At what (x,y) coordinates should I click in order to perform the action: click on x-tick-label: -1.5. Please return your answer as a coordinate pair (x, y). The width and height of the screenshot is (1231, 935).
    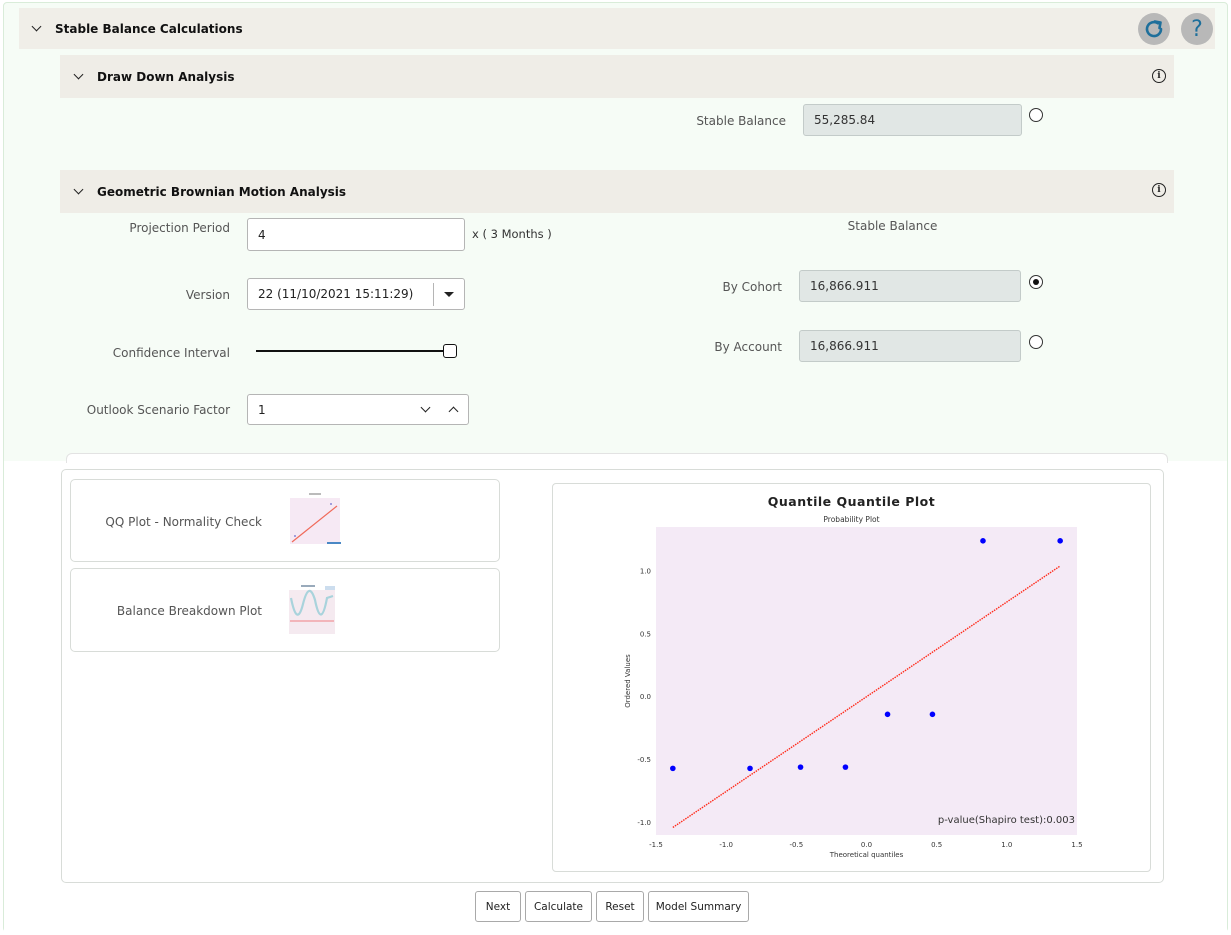
    Looking at the image, I should click on (656, 845).